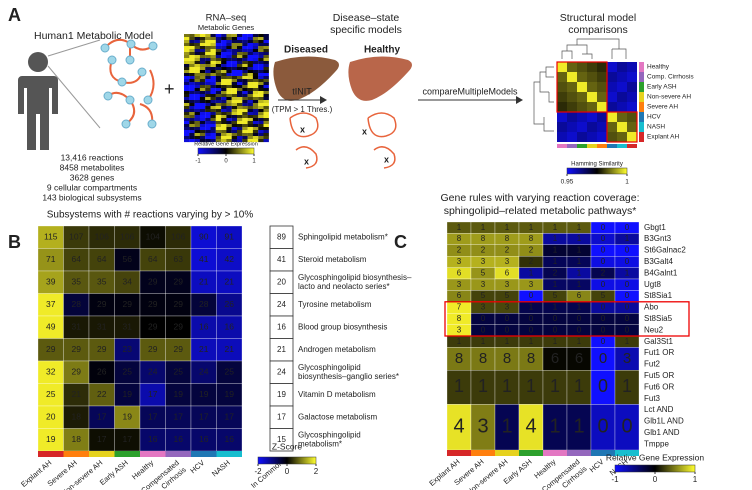  I want to click on cell-value: 106, so click(102, 237).